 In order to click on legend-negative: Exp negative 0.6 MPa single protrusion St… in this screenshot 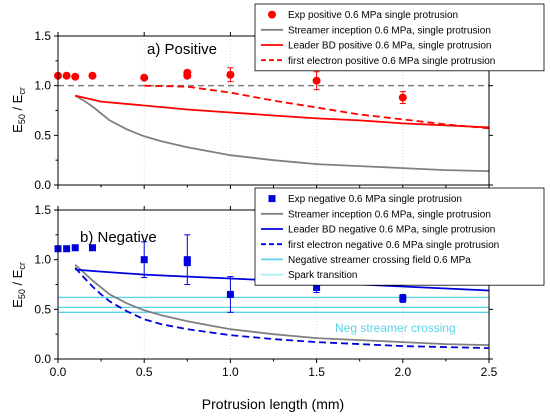, I will do `click(399, 236)`.